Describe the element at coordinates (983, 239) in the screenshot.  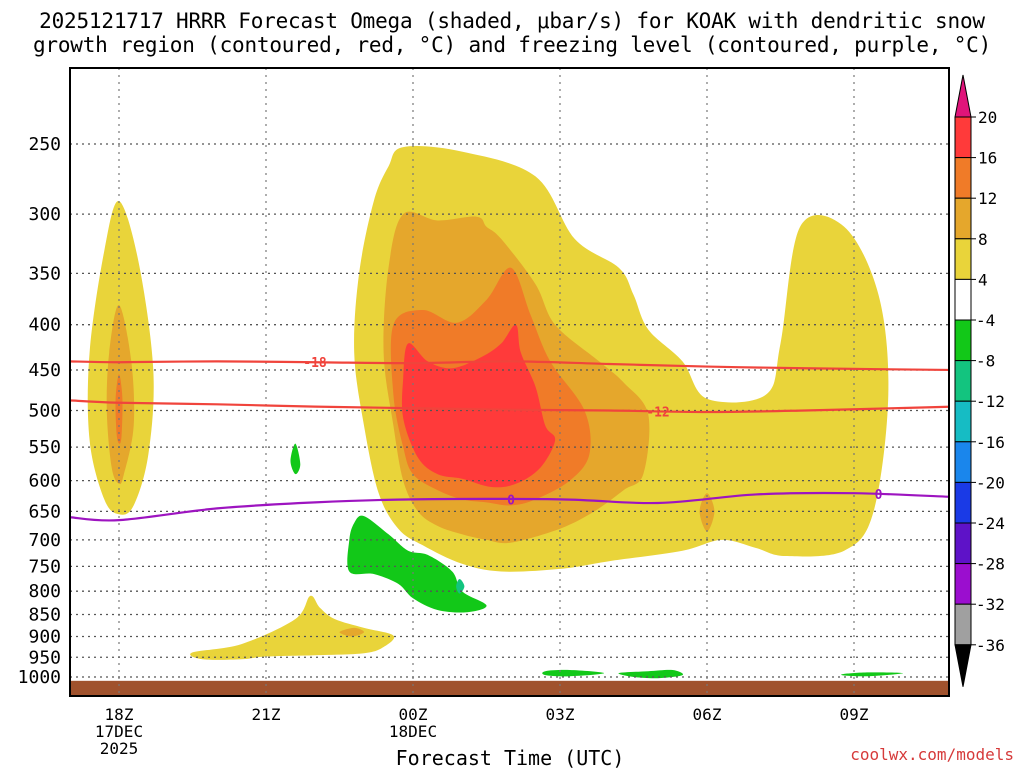
I see `colorbar-label-8: 8` at that location.